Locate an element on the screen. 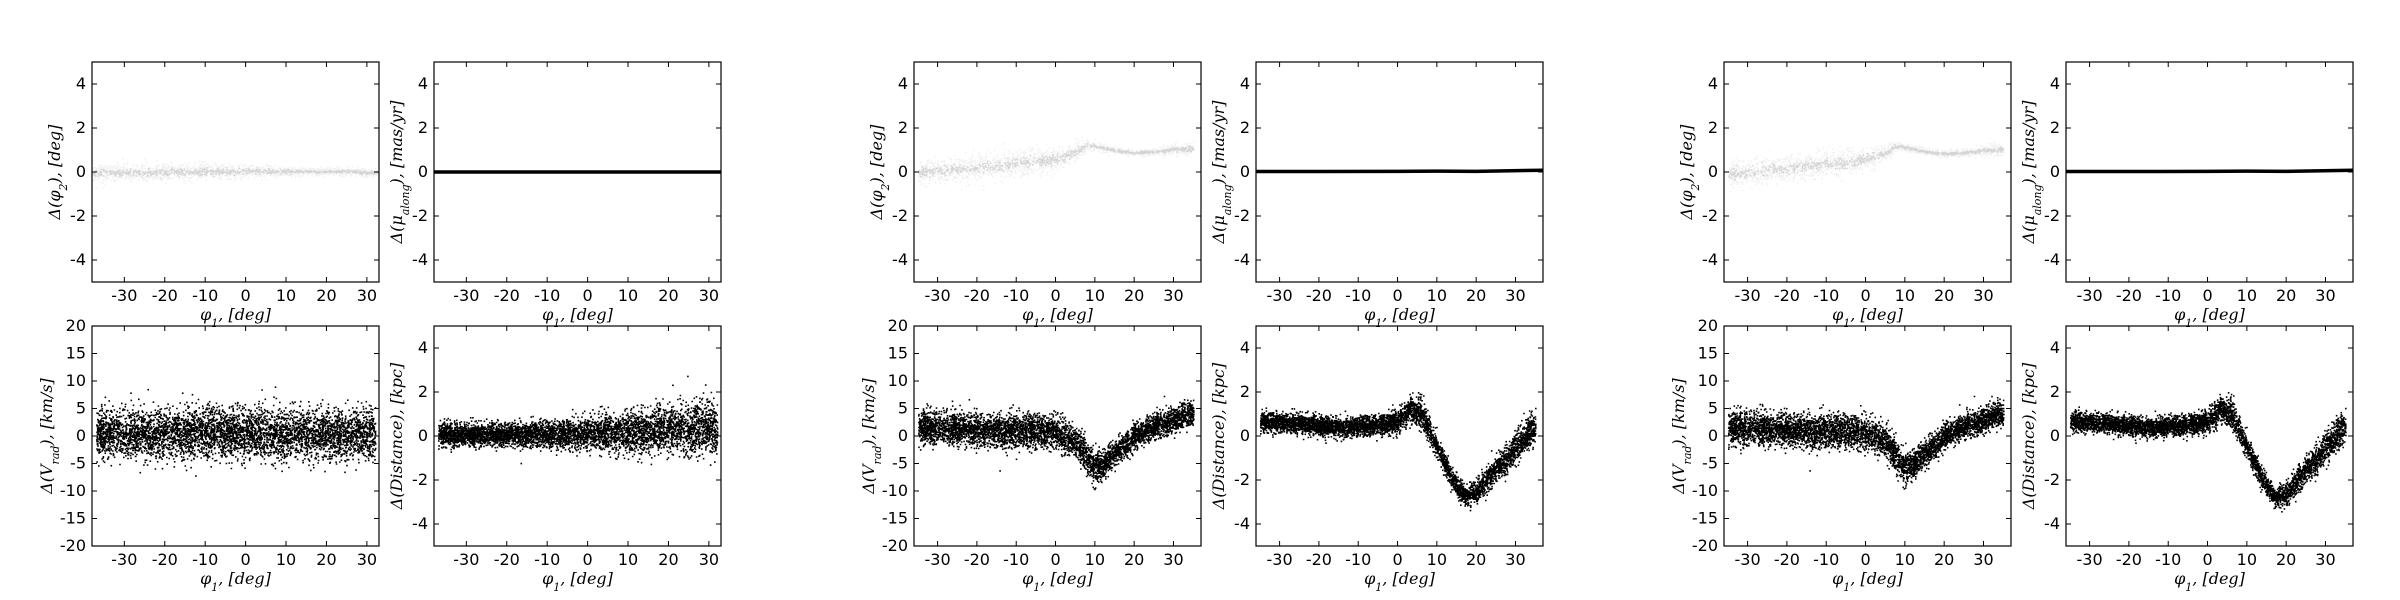 The image size is (2400, 600). y-axis-label: Δ(μalong), [mas/yr] is located at coordinates (2031, 172).